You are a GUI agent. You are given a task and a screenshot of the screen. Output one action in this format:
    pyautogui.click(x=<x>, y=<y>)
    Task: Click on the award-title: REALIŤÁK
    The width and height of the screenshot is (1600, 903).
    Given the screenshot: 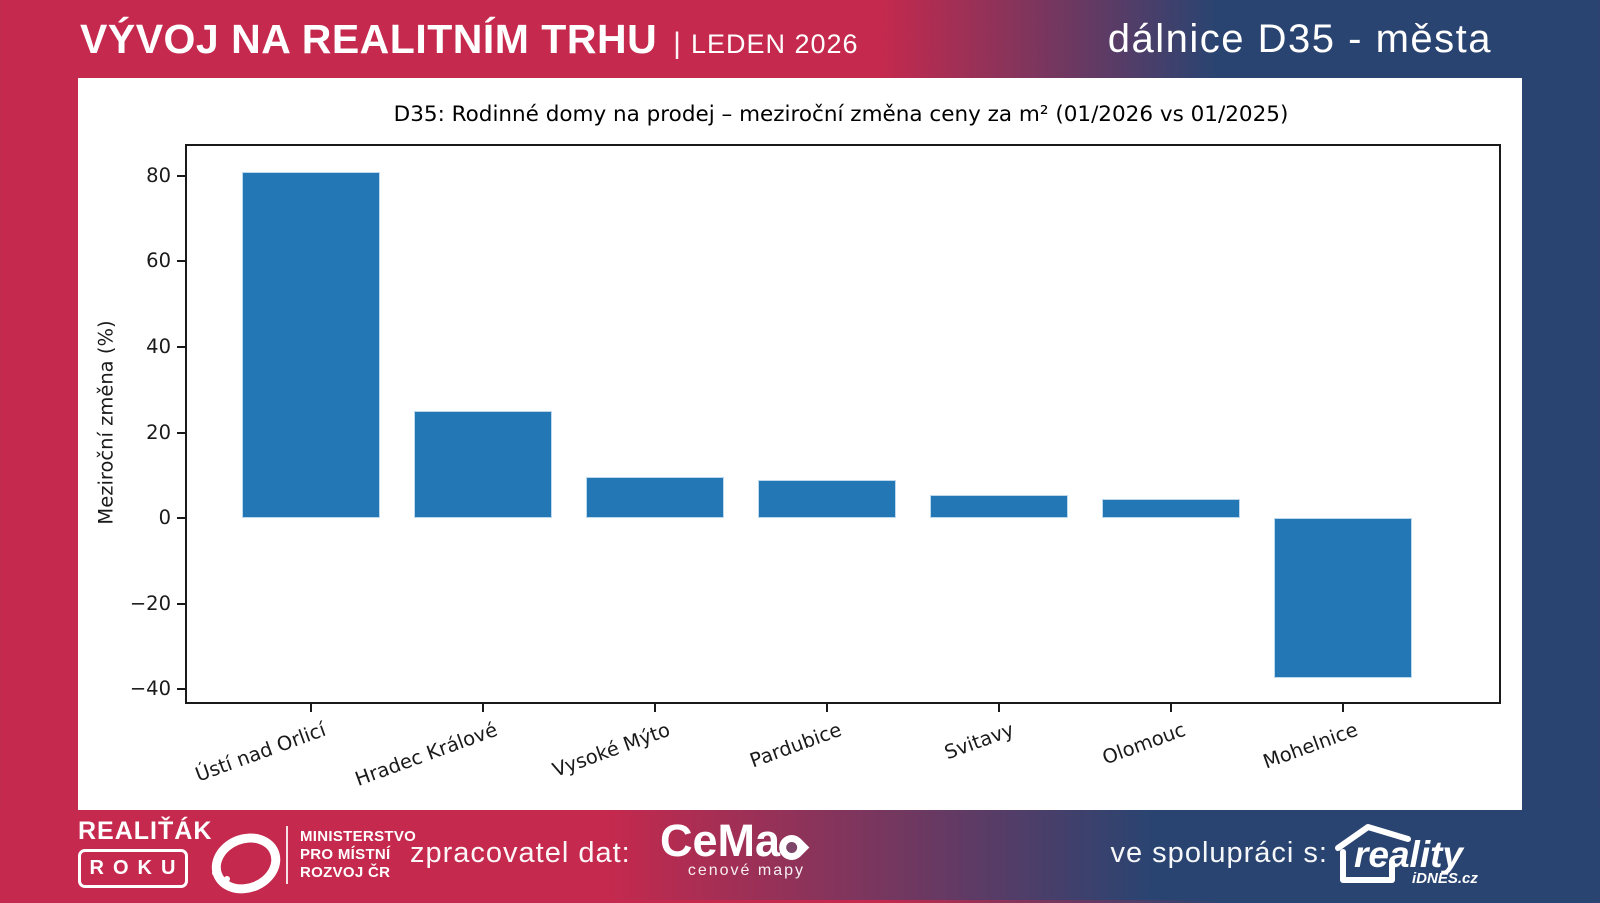 What is the action you would take?
    pyautogui.click(x=145, y=831)
    